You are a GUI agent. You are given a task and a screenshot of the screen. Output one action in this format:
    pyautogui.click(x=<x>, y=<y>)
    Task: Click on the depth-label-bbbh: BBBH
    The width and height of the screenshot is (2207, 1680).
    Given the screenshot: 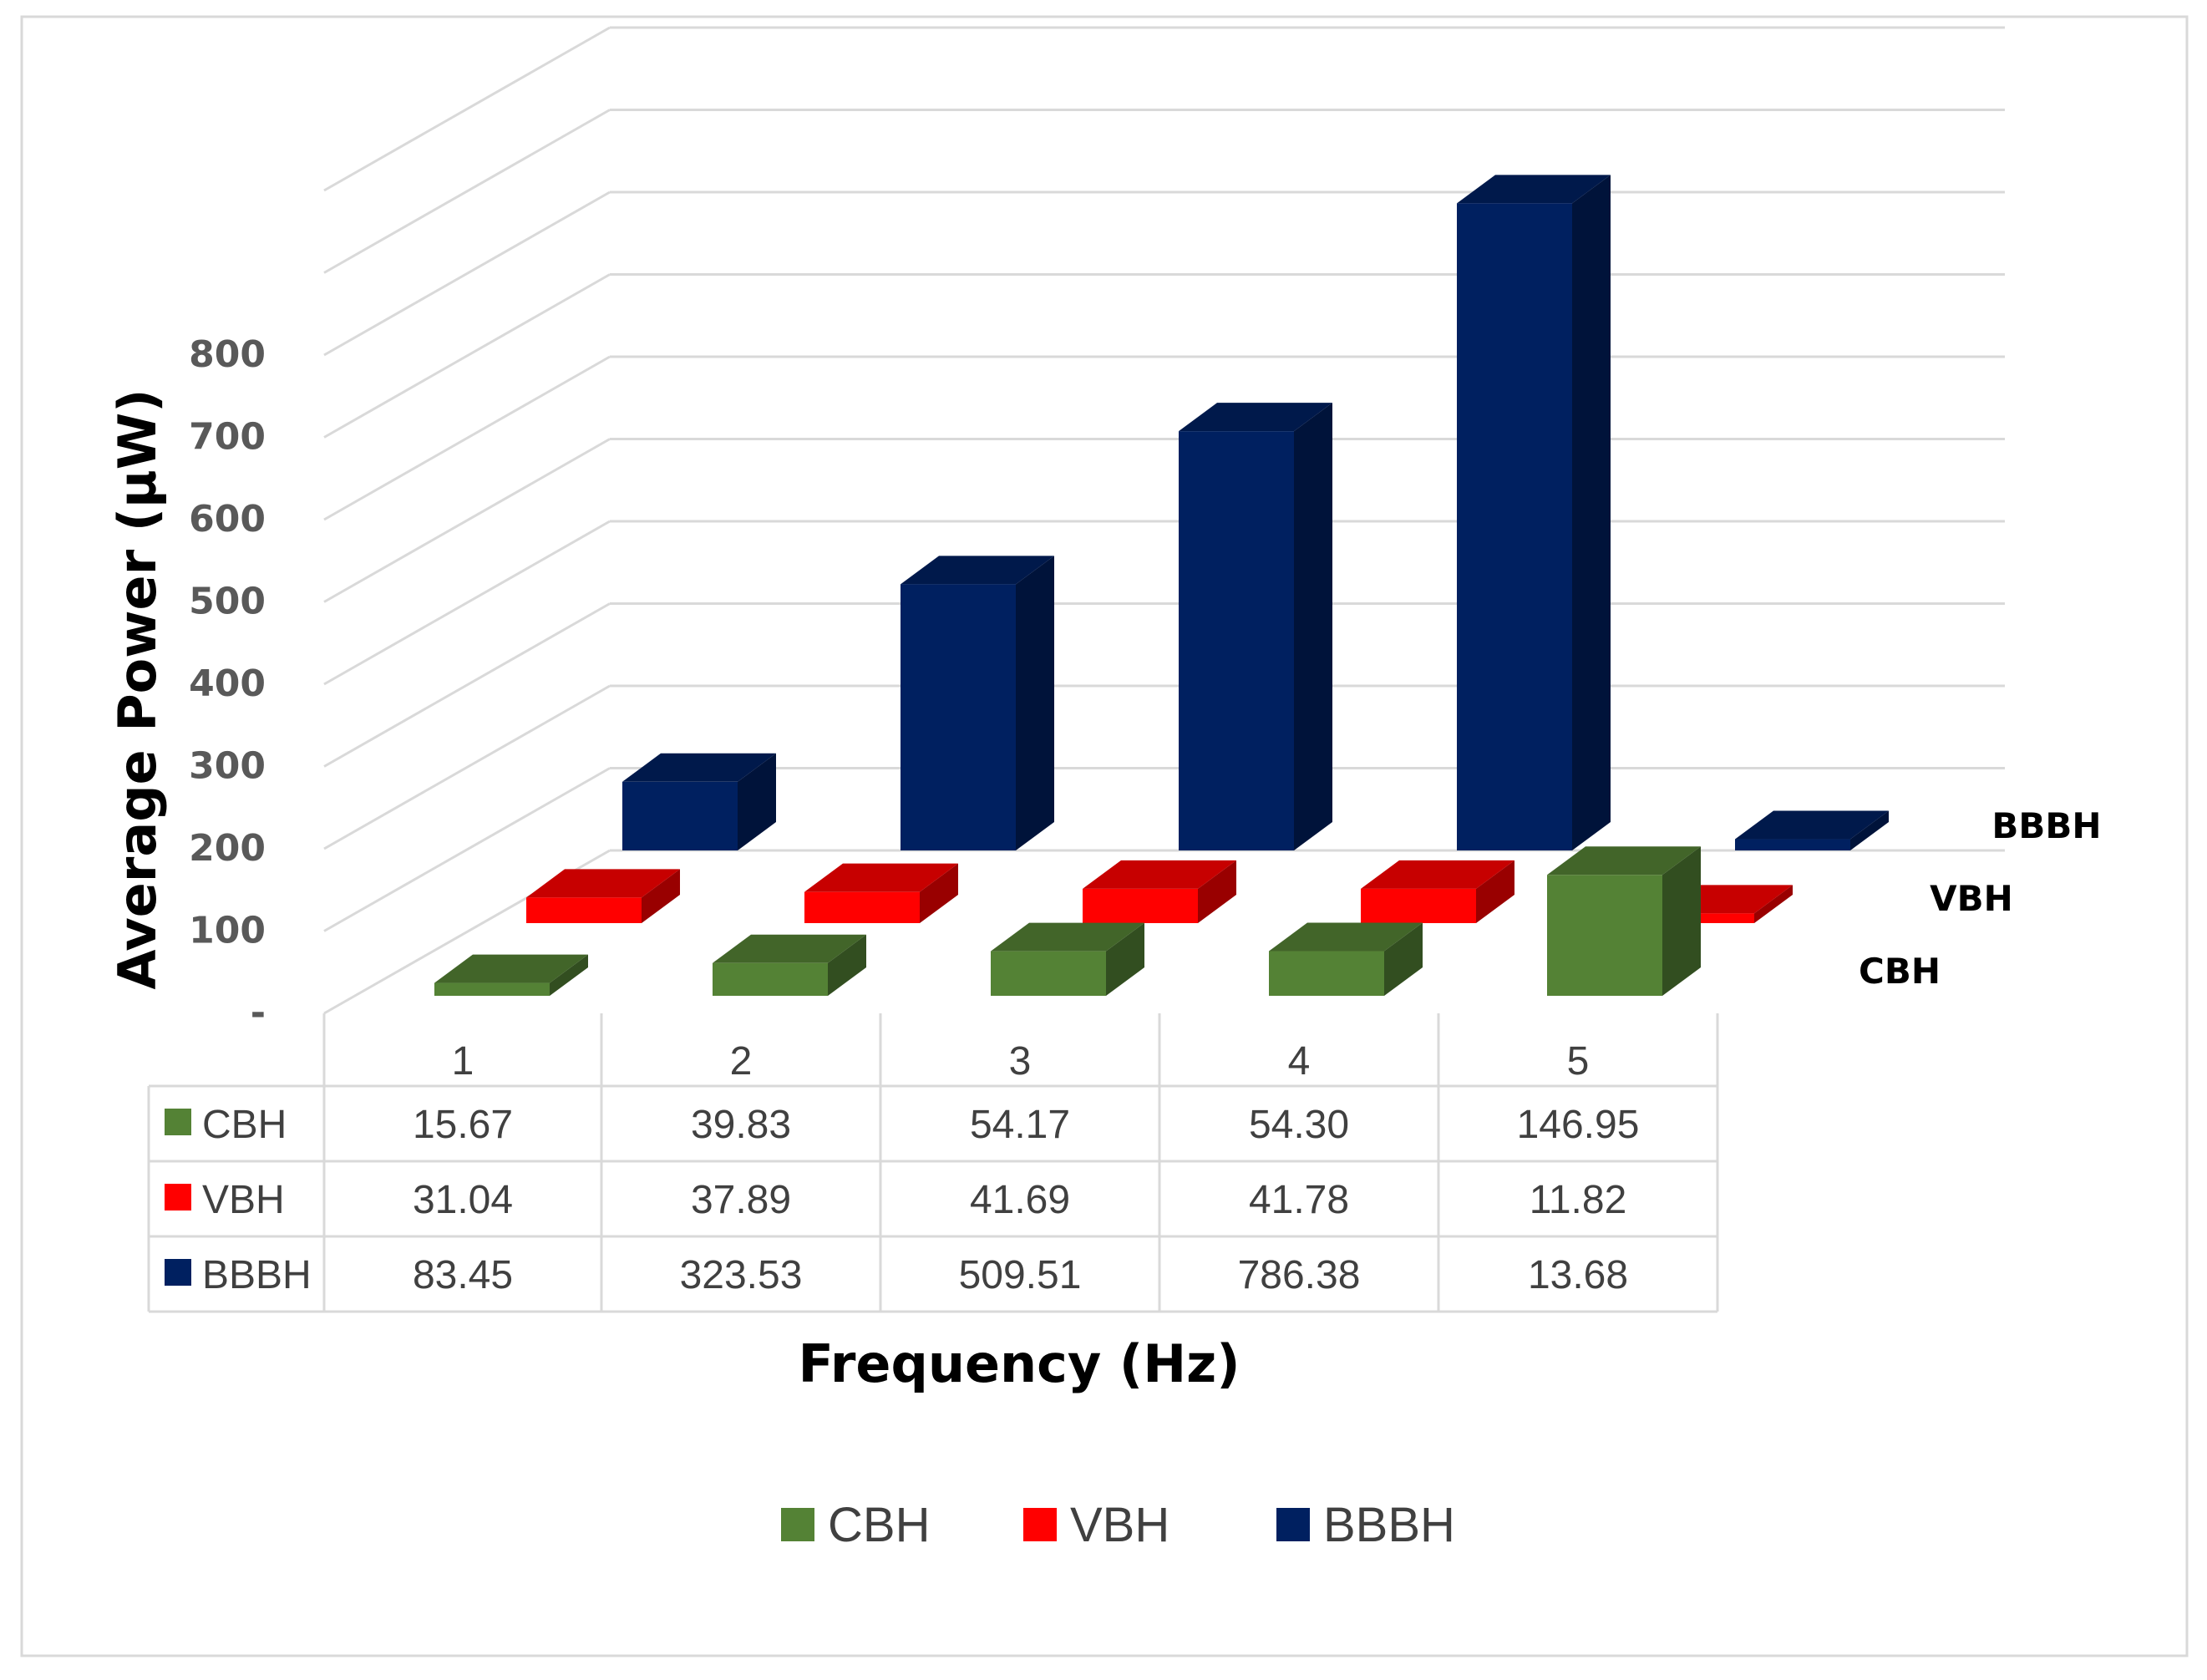 What is the action you would take?
    pyautogui.click(x=2046, y=825)
    